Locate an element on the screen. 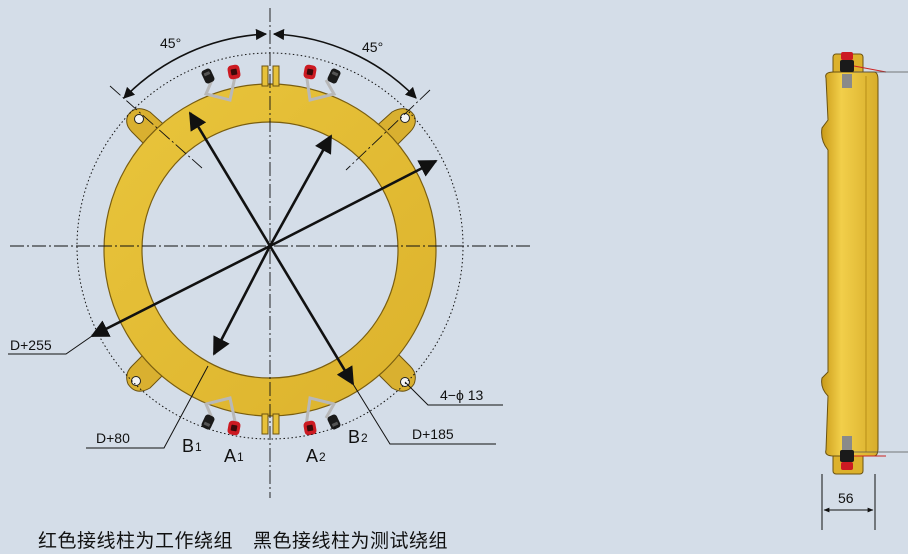  terminal-label-a2: A2 is located at coordinates (316, 456).